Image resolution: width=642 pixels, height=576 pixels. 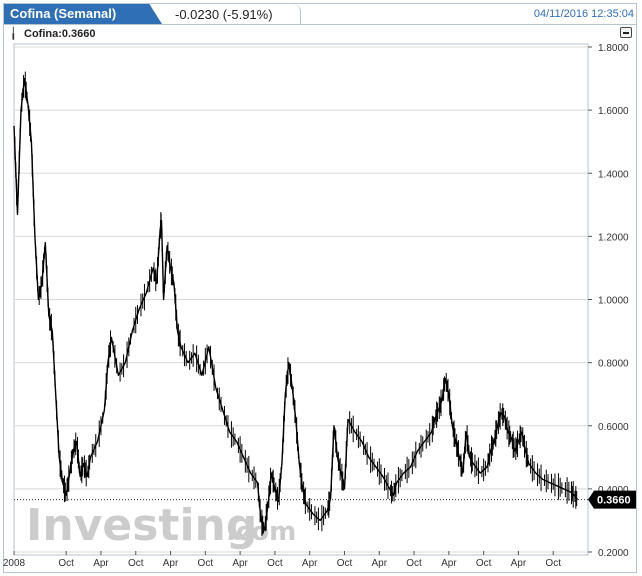 What do you see at coordinates (14, 563) in the screenshot?
I see `x-tick-label: 2008` at bounding box center [14, 563].